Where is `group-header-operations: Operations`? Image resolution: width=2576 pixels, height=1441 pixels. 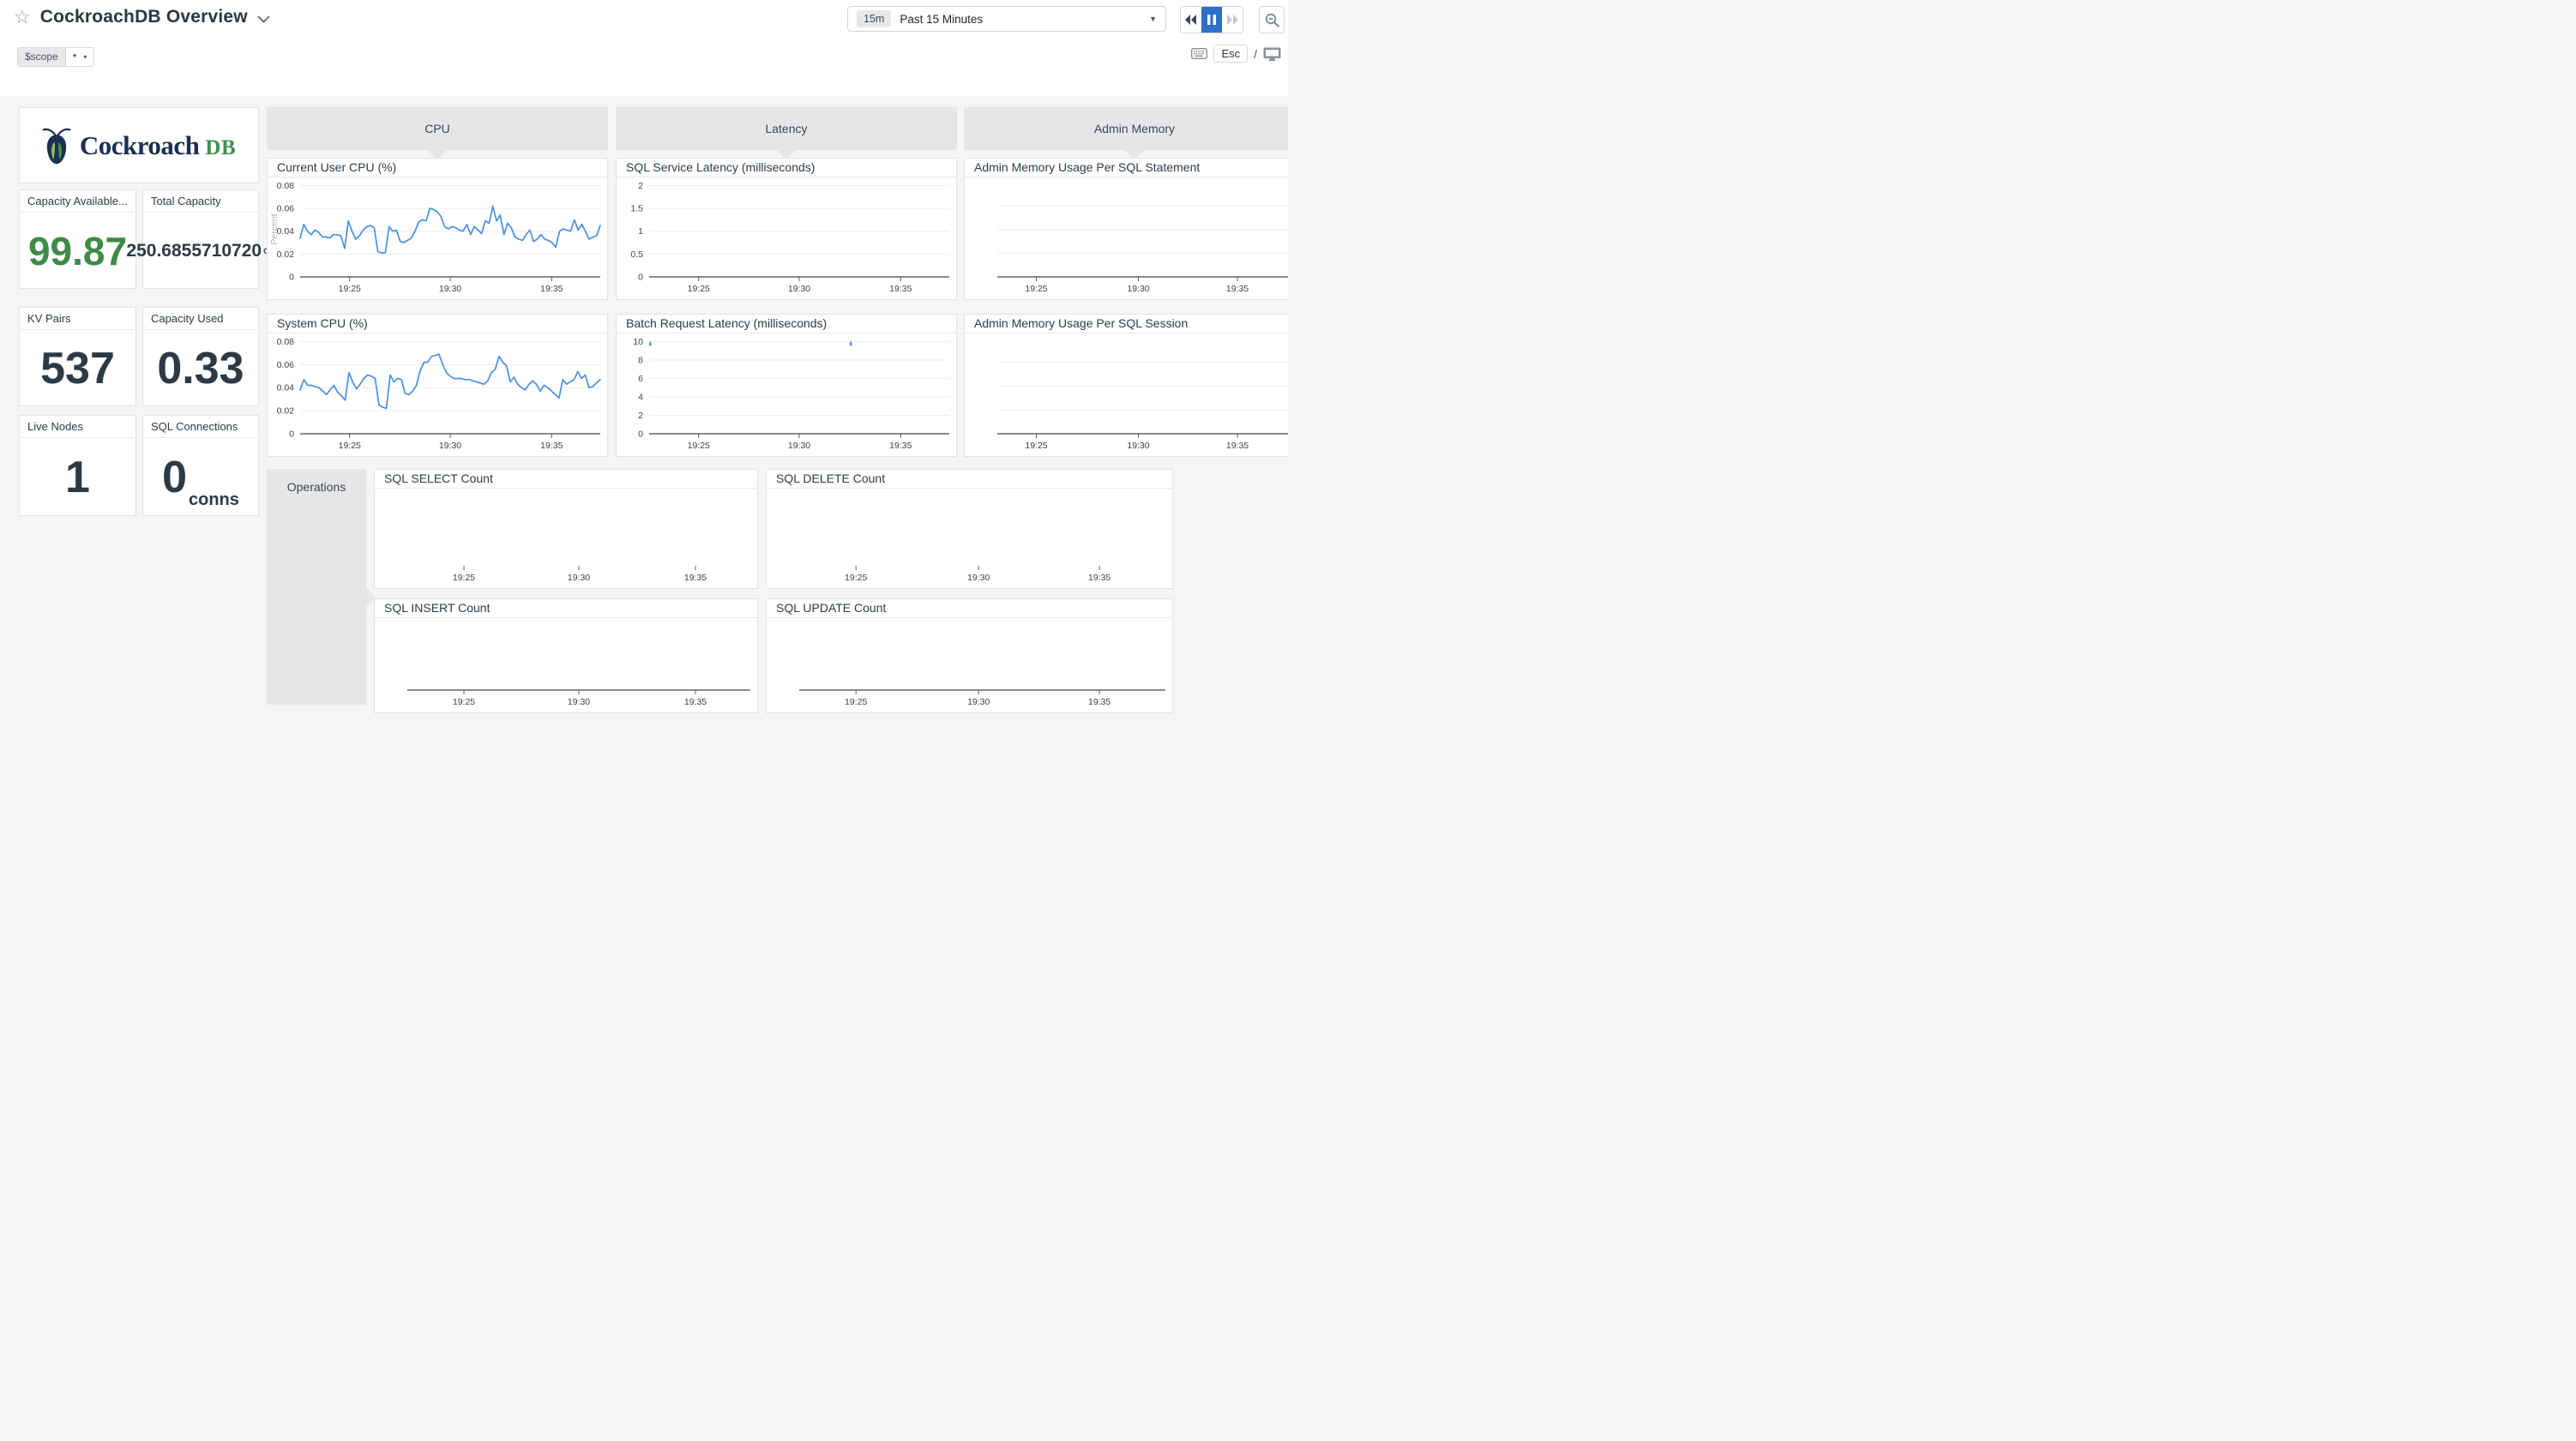
group-header-operations: Operations is located at coordinates (316, 587).